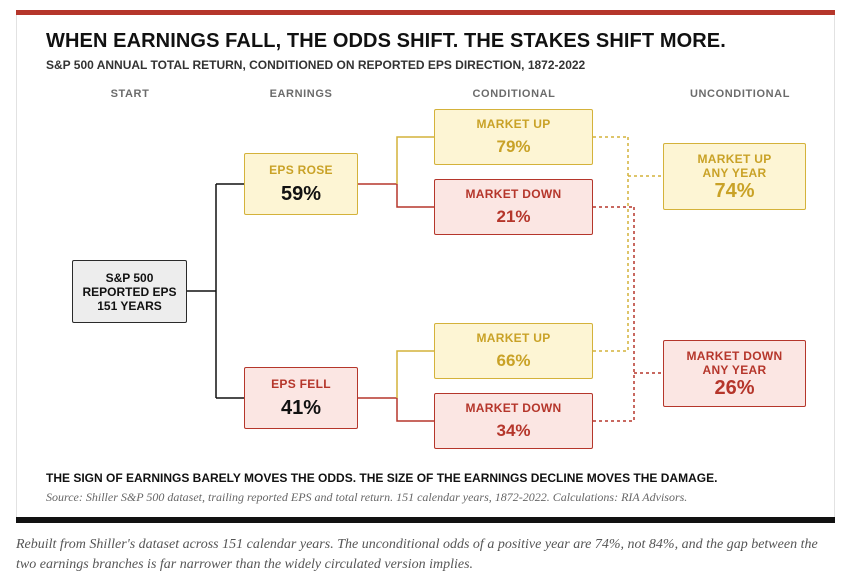 The height and width of the screenshot is (582, 864). I want to click on connector-down-merge, so click(628, 314).